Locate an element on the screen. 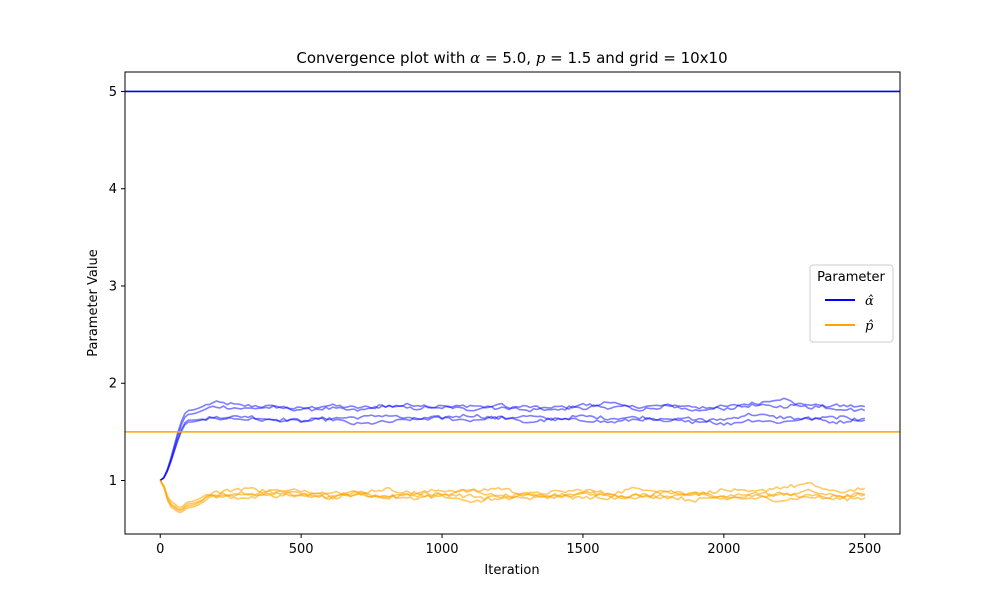 Image resolution: width=1000 pixels, height=600 pixels. legend-frame is located at coordinates (851, 303).